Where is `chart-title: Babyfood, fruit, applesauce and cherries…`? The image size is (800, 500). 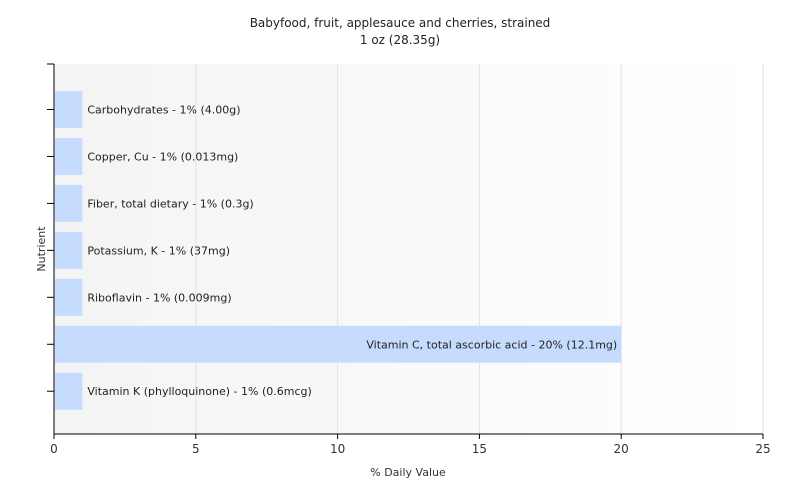 chart-title: Babyfood, fruit, applesauce and cherries… is located at coordinates (400, 23).